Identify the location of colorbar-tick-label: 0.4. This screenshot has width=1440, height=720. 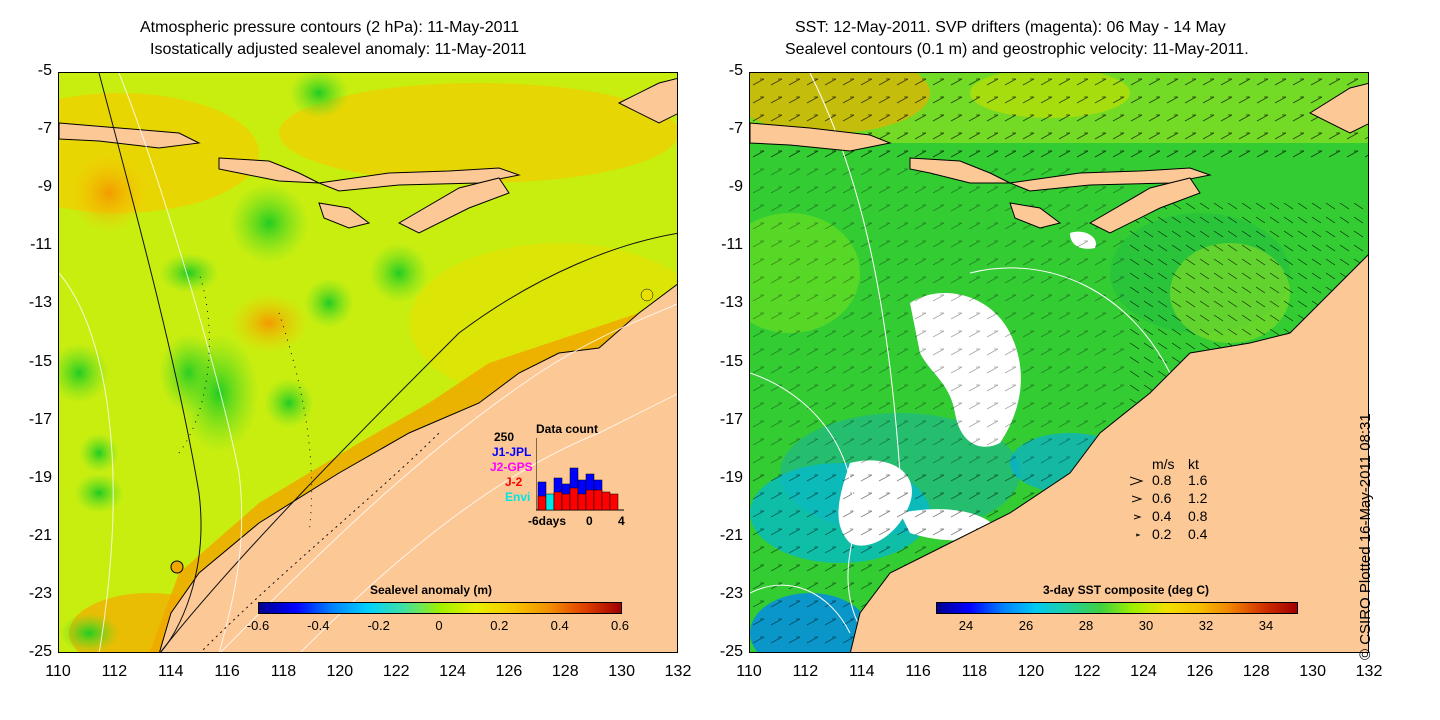
(559, 625).